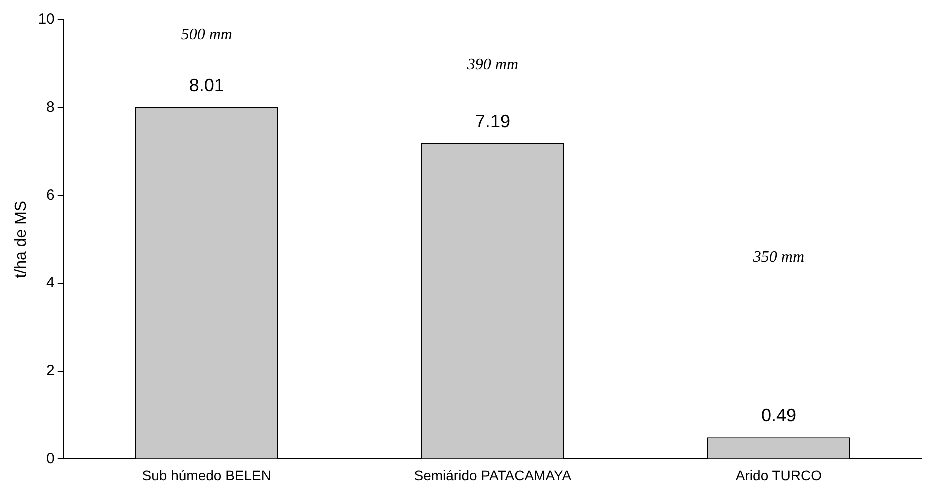 The height and width of the screenshot is (497, 950). I want to click on data-label: 0.49, so click(779, 416).